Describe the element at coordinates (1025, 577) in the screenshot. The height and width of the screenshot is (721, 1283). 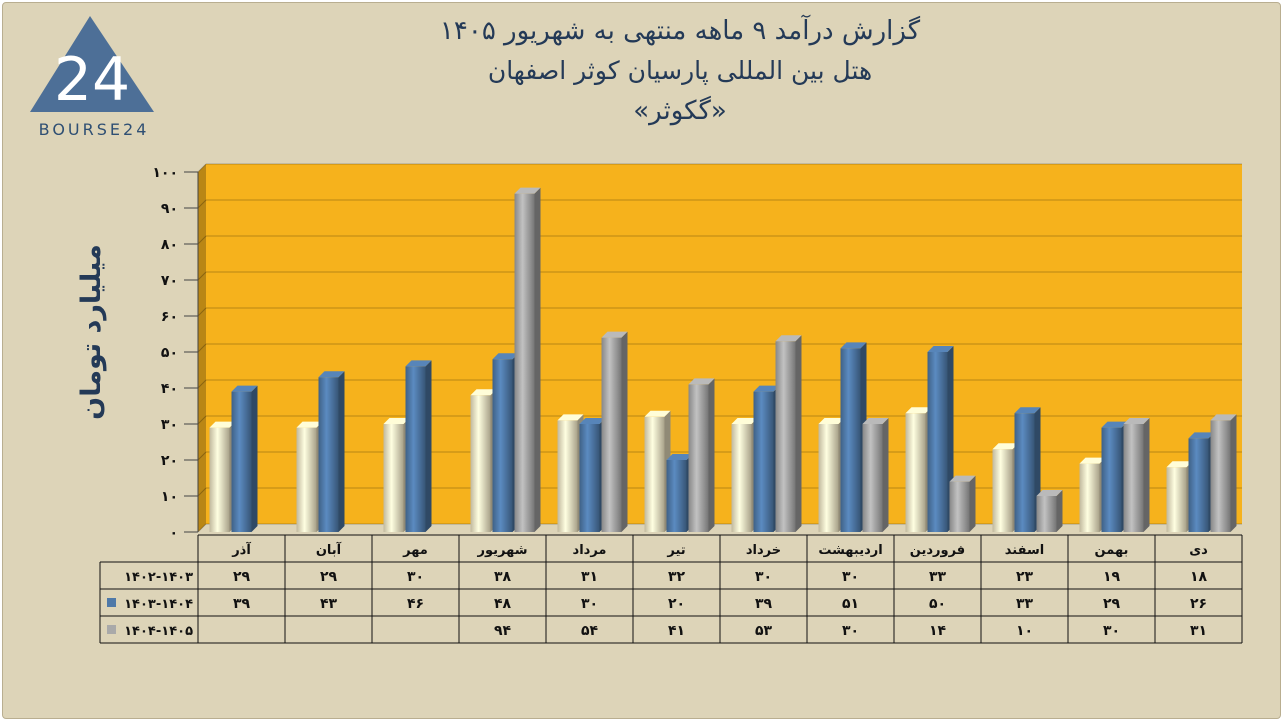
I see `data-label: ۲۳` at that location.